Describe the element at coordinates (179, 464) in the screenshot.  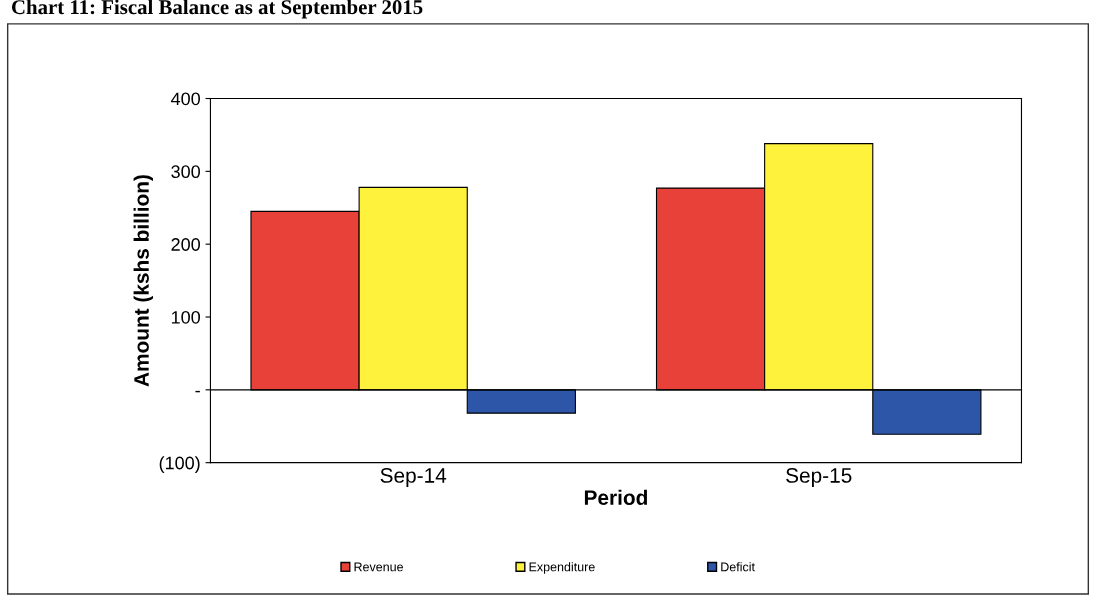
I see `y-tick-label: (100)` at that location.